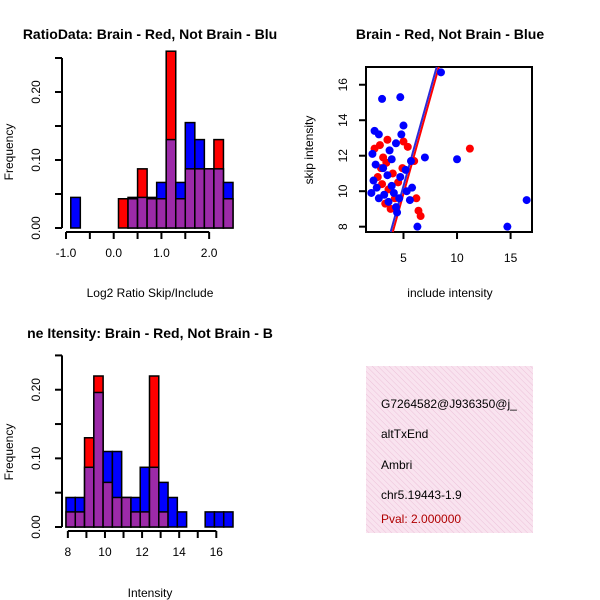  I want to click on intensity-histogram-axes: 8 10 12 14 16 0.00 0.10 0.20, so click(126, 456).